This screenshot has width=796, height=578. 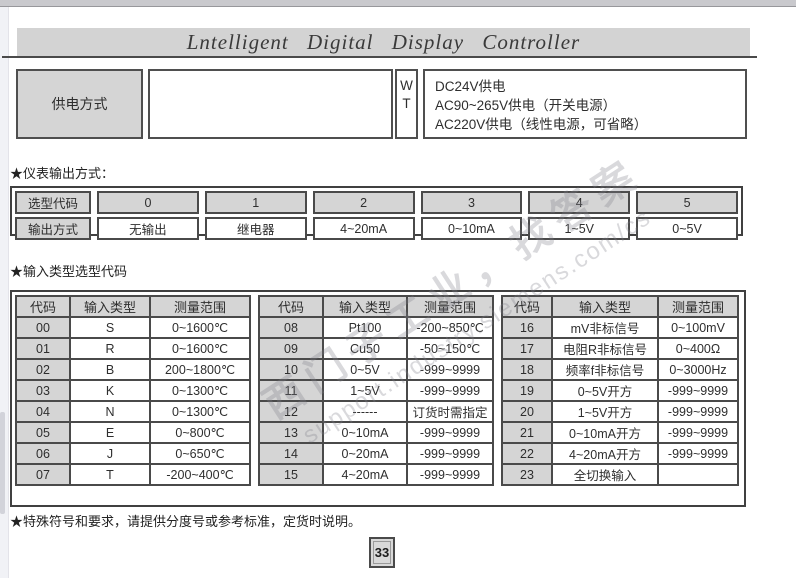 What do you see at coordinates (471, 228) in the screenshot?
I see `output-mode-cell: 0~10mA` at bounding box center [471, 228].